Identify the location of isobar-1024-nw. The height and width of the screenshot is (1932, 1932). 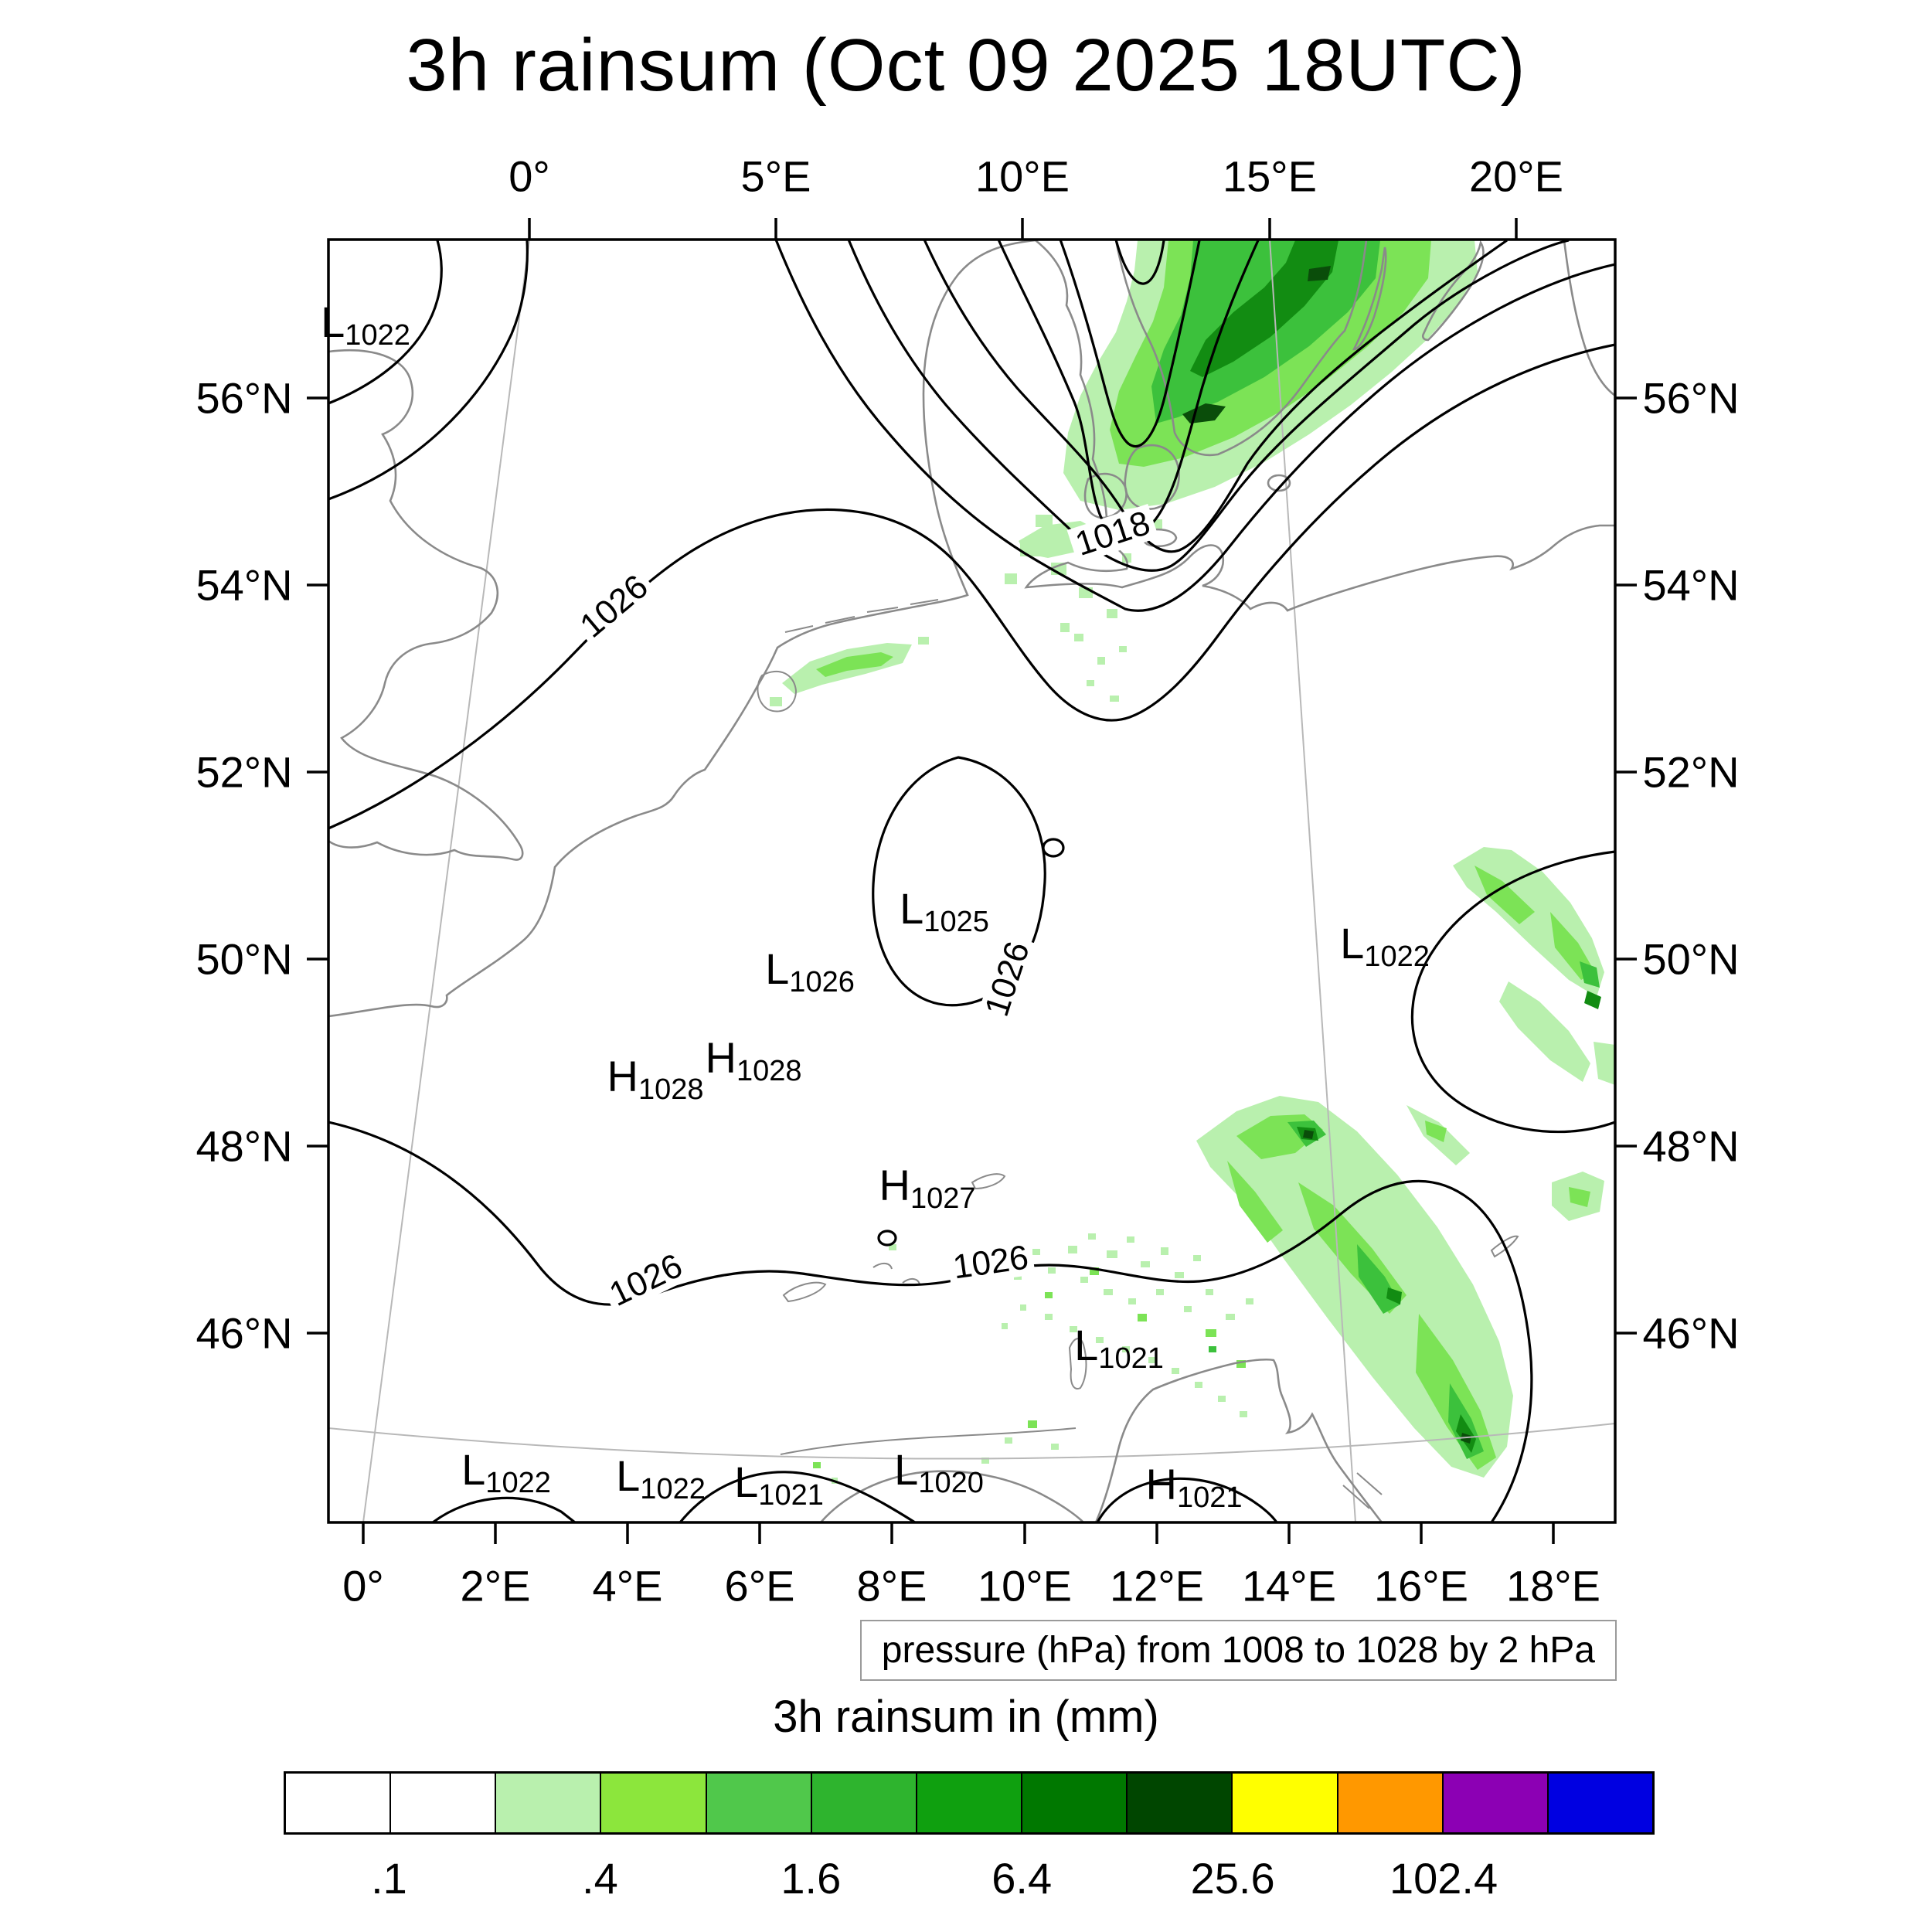
(428, 371).